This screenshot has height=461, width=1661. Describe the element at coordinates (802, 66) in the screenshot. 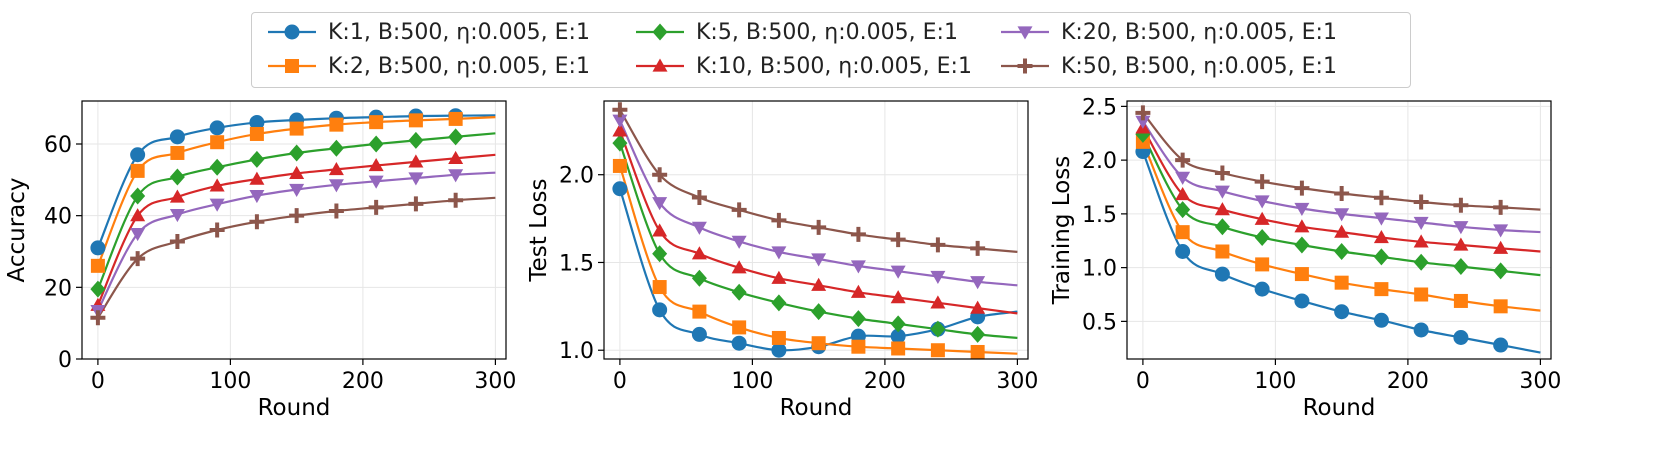

I see `legend-item: K:10, B:500, η:0.005, E:1` at that location.